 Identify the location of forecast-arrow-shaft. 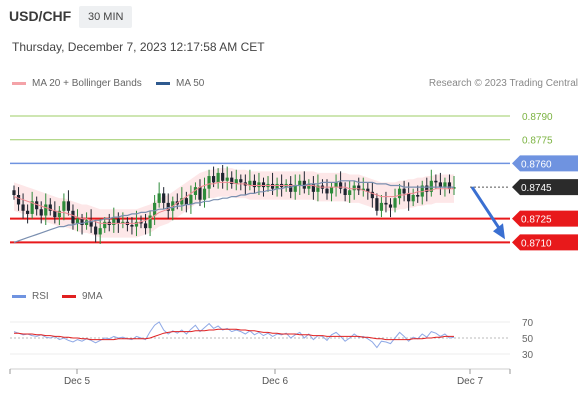
(486, 209).